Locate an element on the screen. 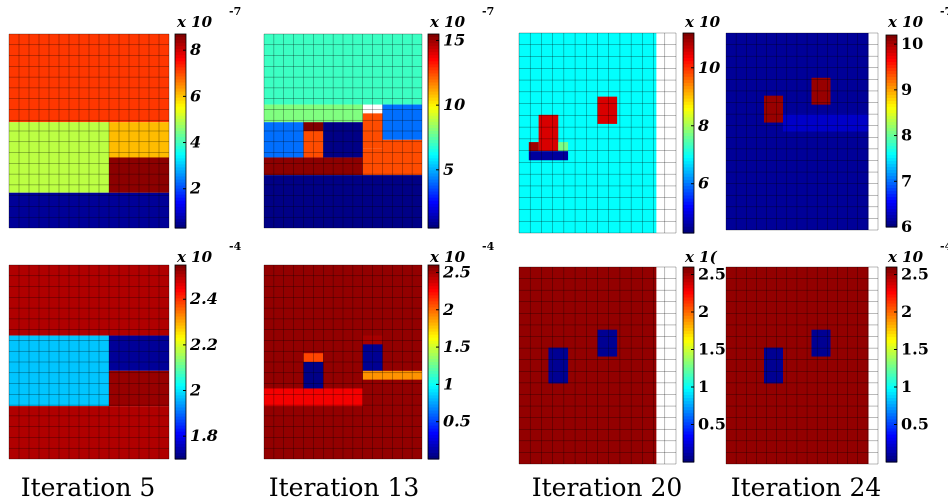  colorbar-tick-label: 2.5 is located at coordinates (712, 274).